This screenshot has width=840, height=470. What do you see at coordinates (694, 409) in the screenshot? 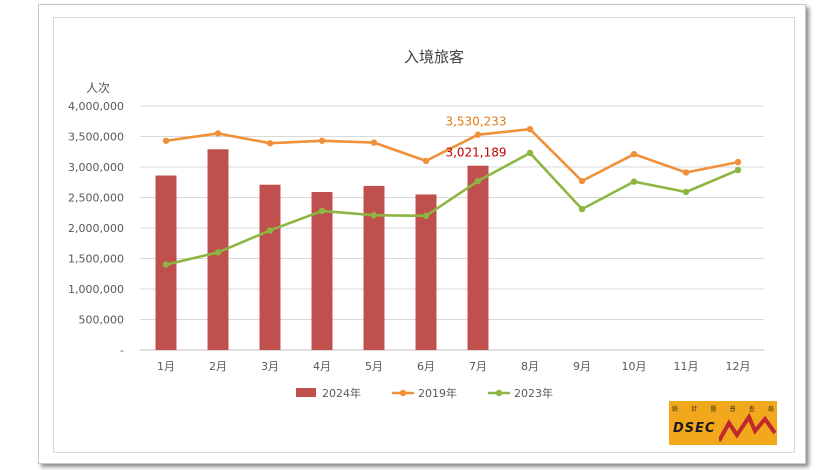
I see `logo-char: 計` at bounding box center [694, 409].